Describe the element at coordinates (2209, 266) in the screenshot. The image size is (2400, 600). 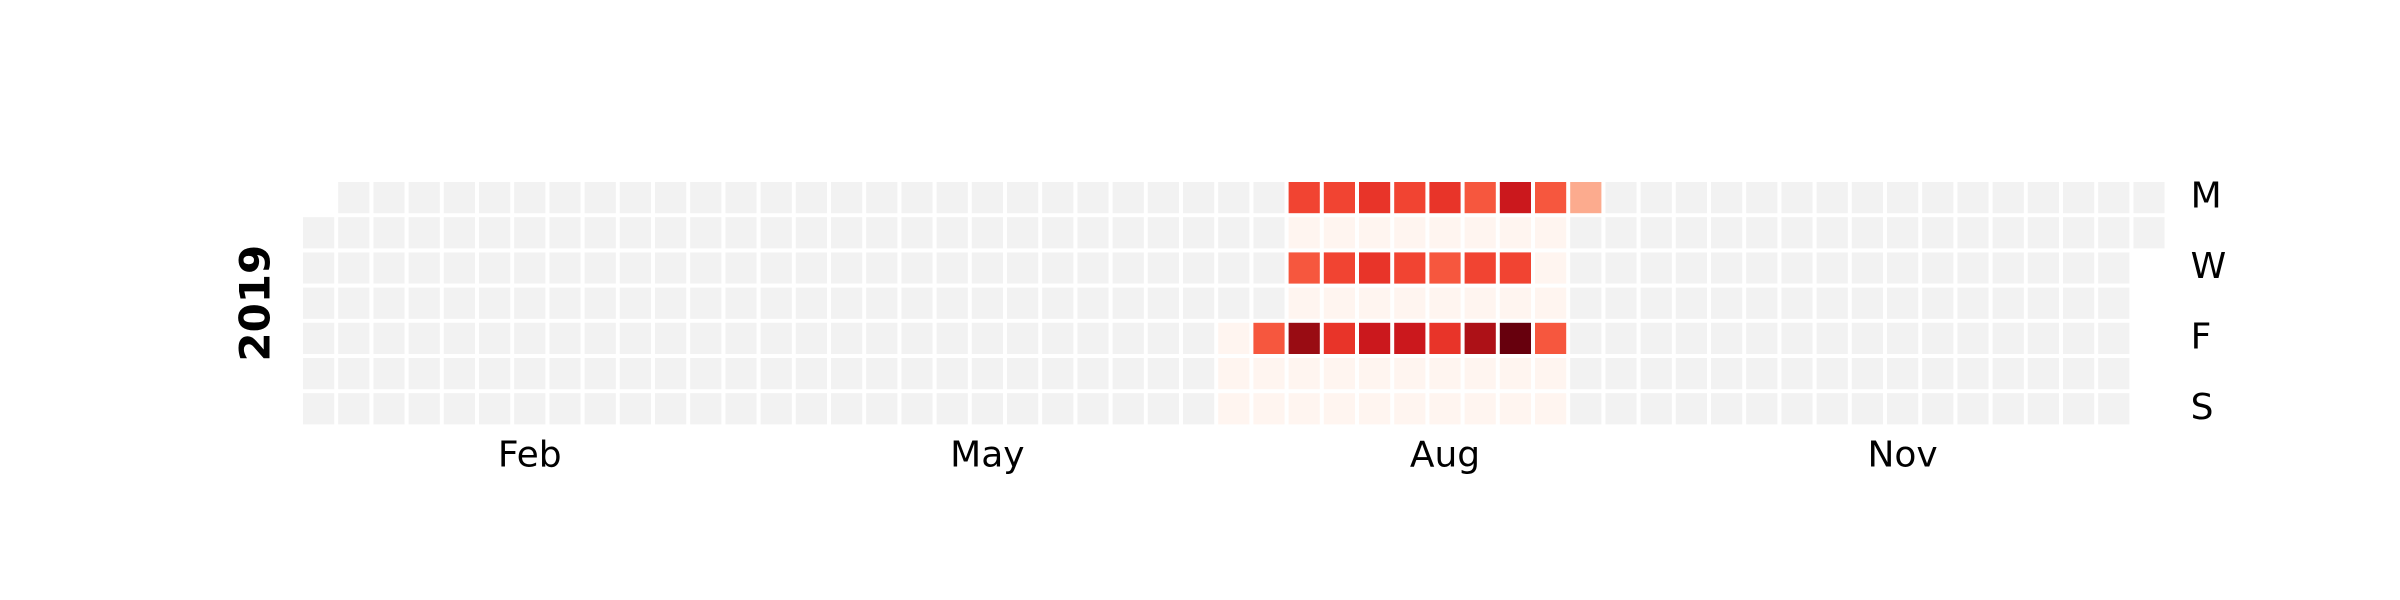
I see `weekday-tick-label: W` at that location.